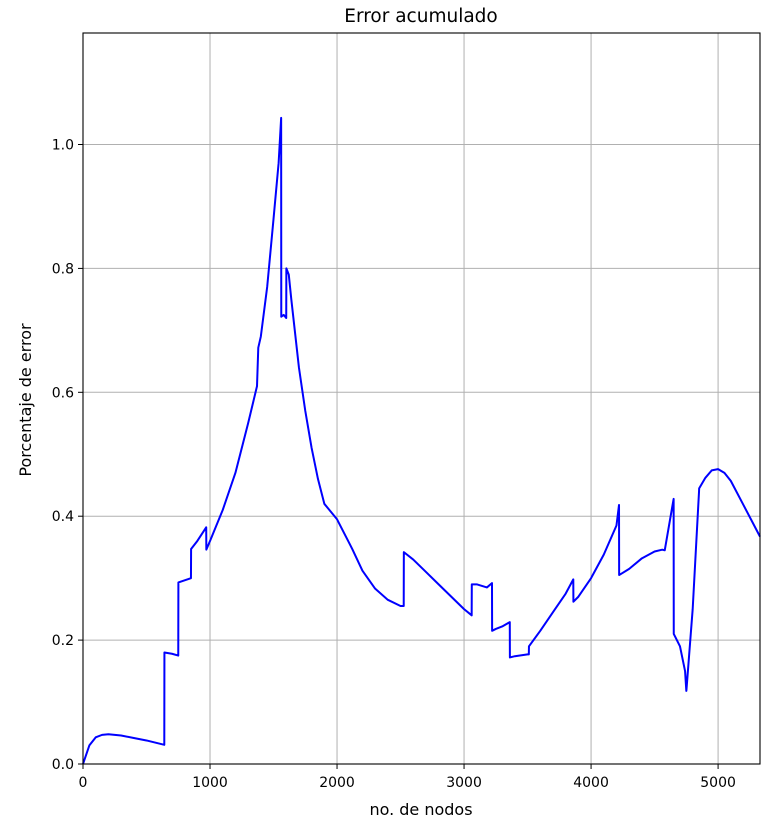 Image resolution: width=767 pixels, height=829 pixels. I want to click on y-tick-label: 1.0, so click(63, 146).